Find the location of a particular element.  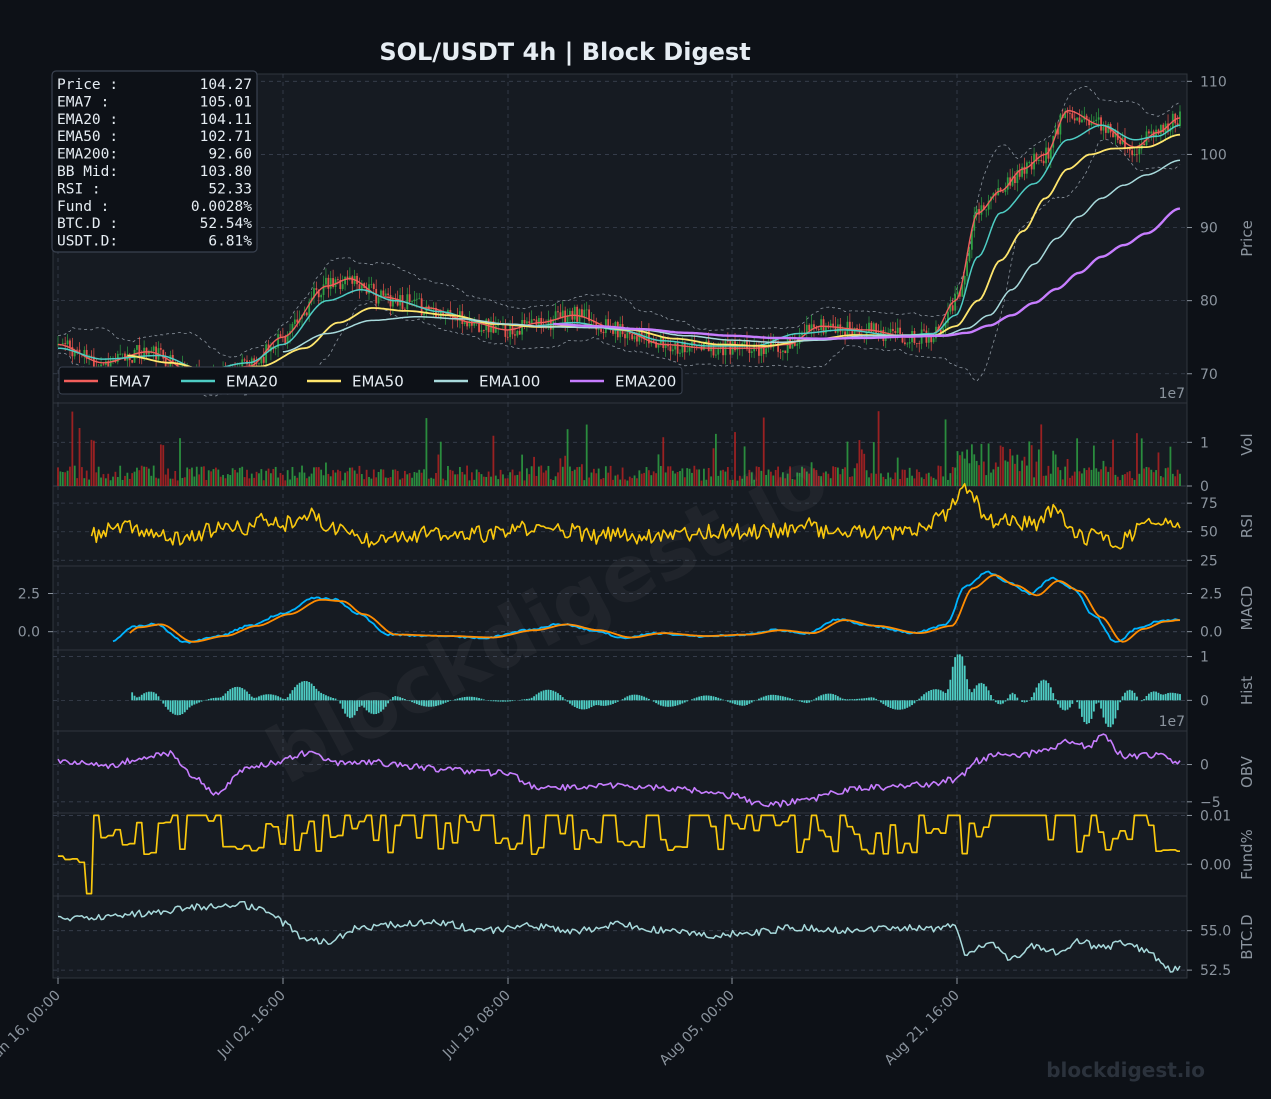

btcd-ylabel: BTC.D is located at coordinates (1247, 936).